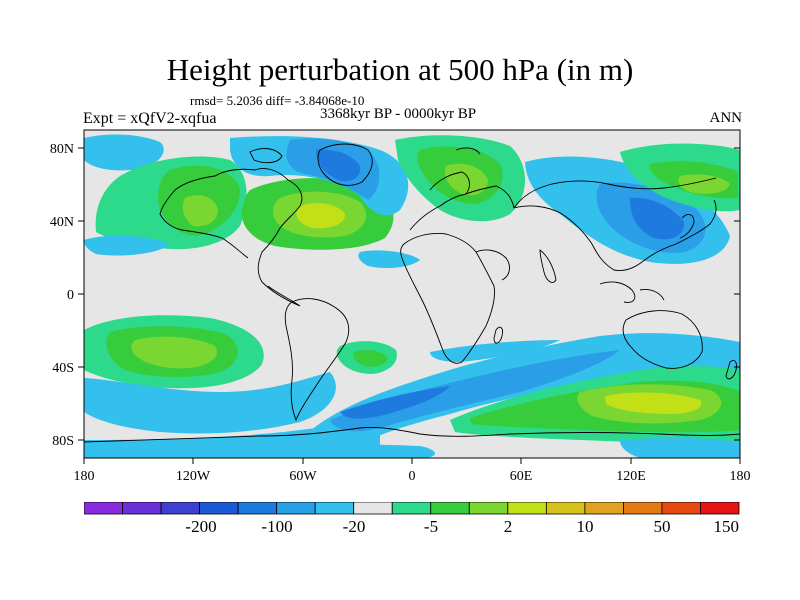  What do you see at coordinates (150, 118) in the screenshot?
I see `experiment-label: Expt = xQfV2-xqfua` at bounding box center [150, 118].